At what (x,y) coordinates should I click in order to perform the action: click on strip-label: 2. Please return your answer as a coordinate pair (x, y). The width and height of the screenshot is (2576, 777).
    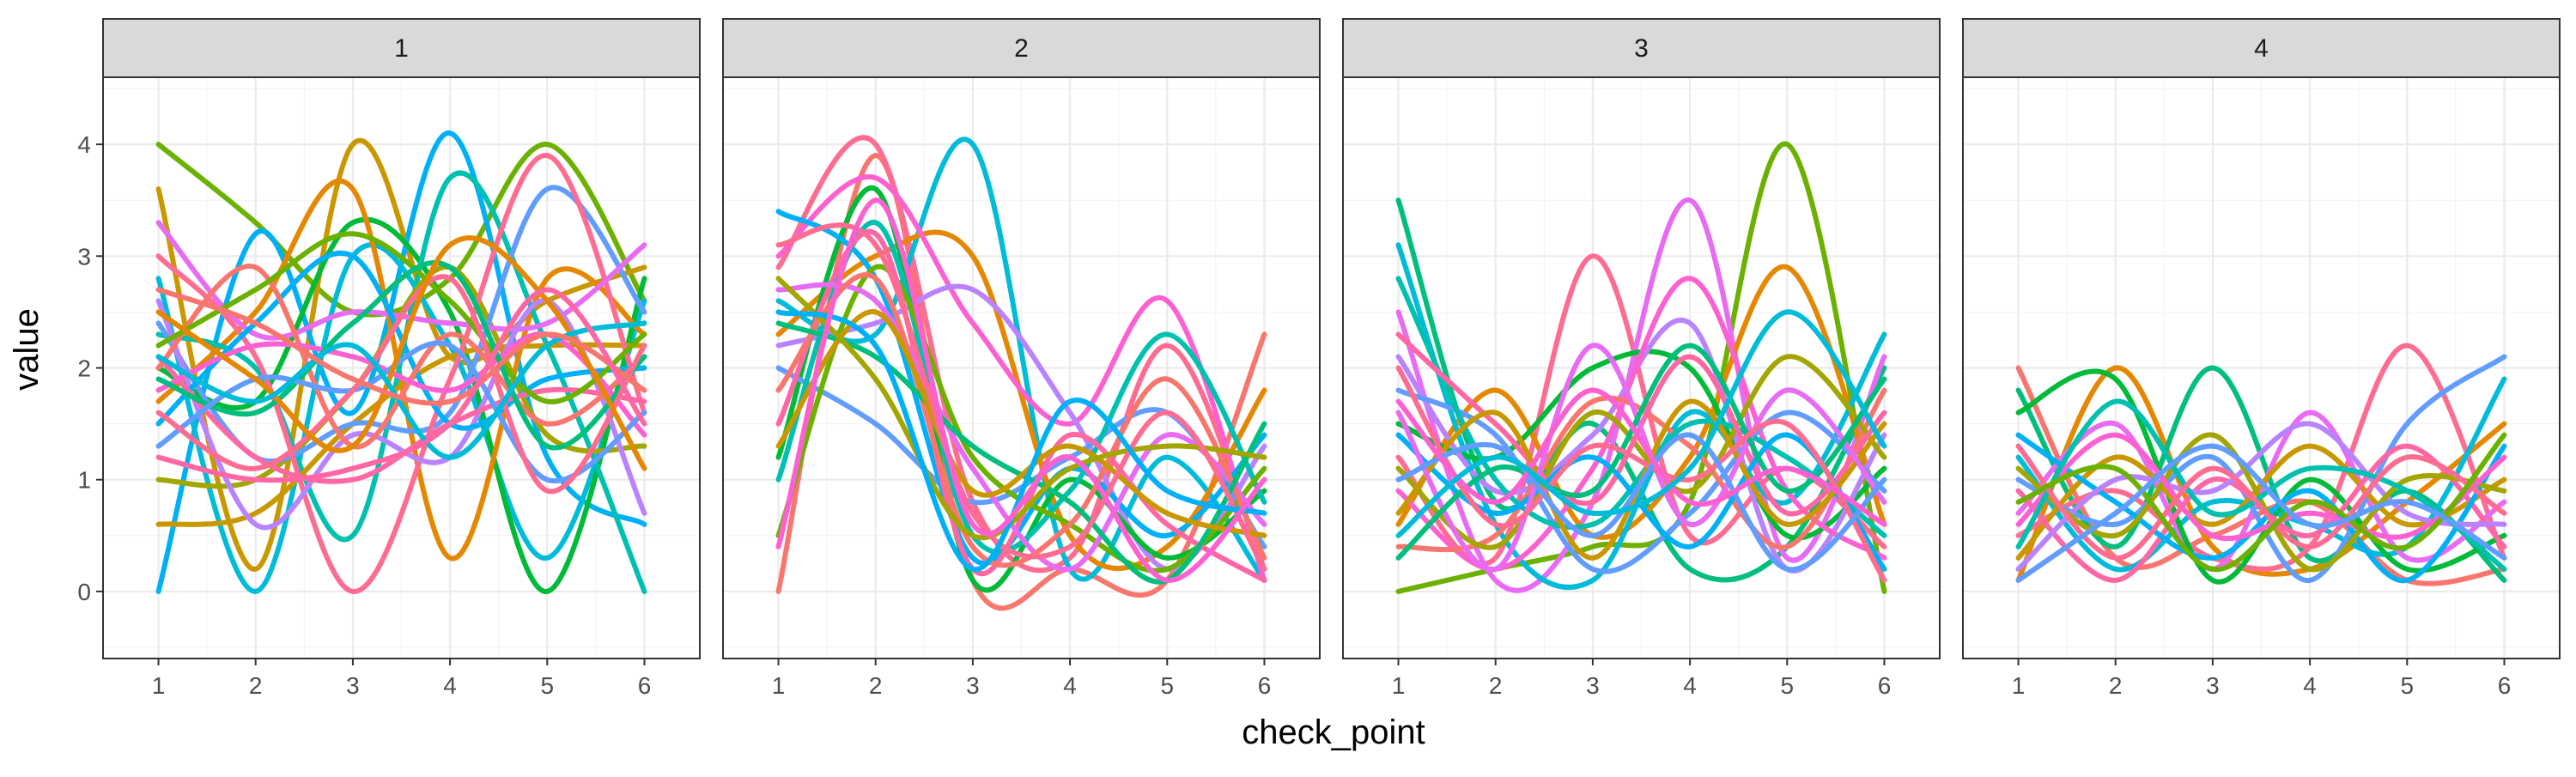
    Looking at the image, I should click on (1021, 48).